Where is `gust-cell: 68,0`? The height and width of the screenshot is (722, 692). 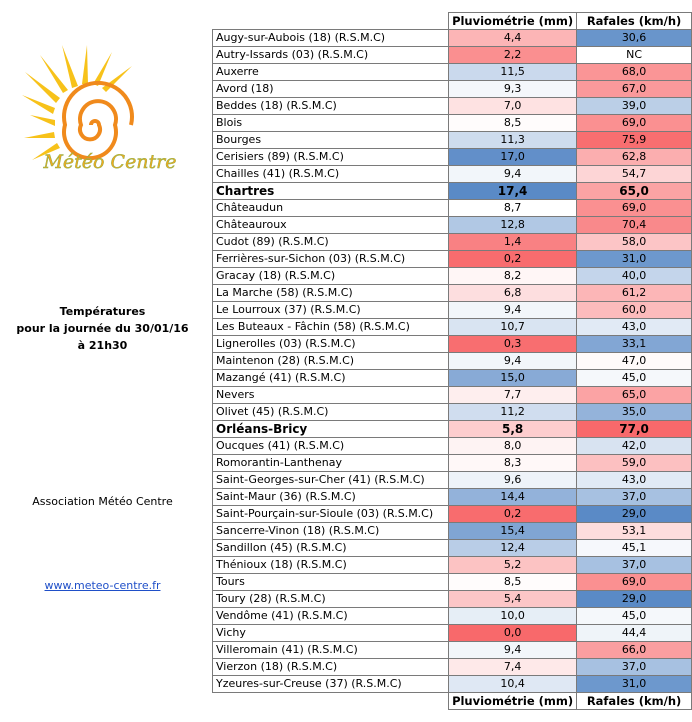 gust-cell: 68,0 is located at coordinates (634, 72).